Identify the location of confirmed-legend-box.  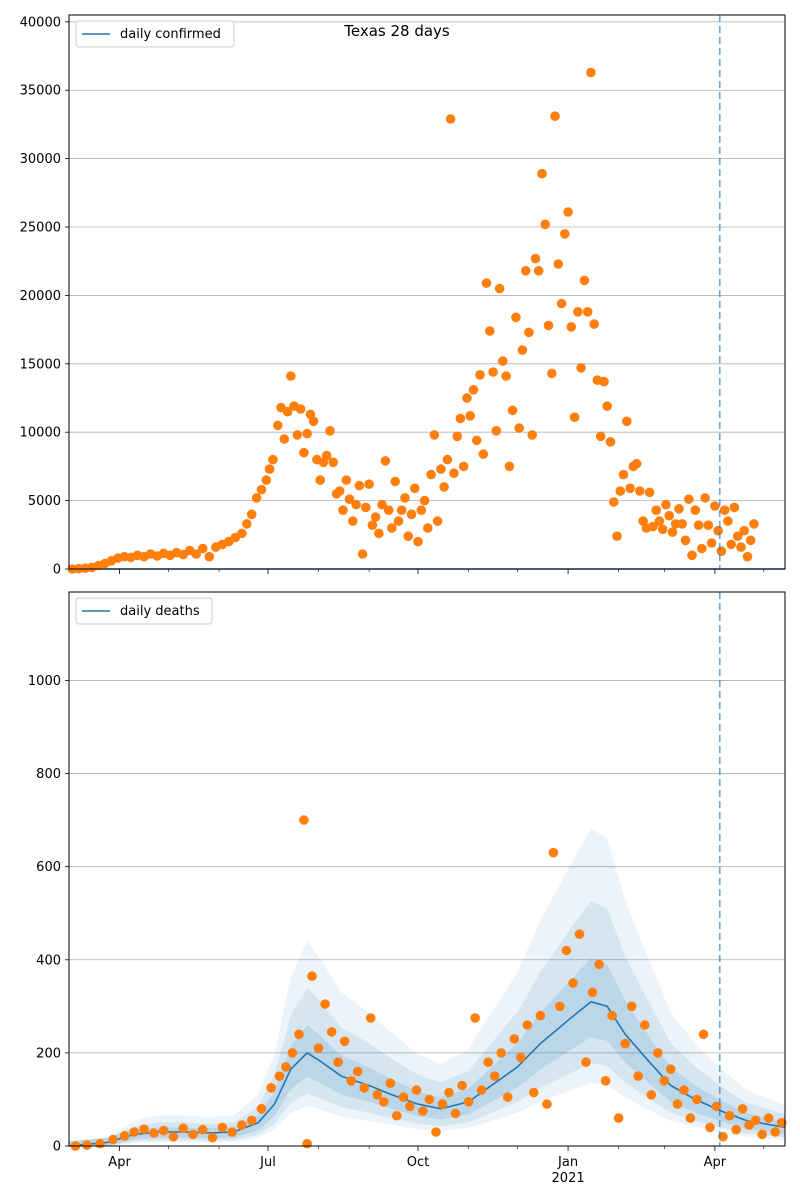
(155, 34).